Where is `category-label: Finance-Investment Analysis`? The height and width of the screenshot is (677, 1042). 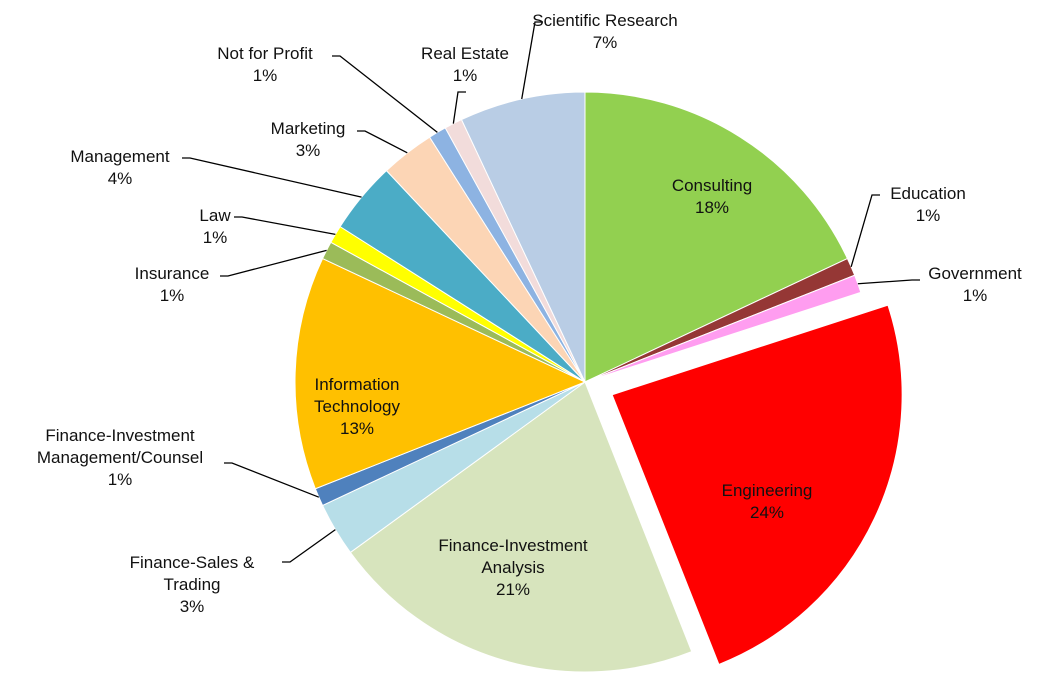
category-label: Finance-Investment Analysis is located at coordinates (513, 556).